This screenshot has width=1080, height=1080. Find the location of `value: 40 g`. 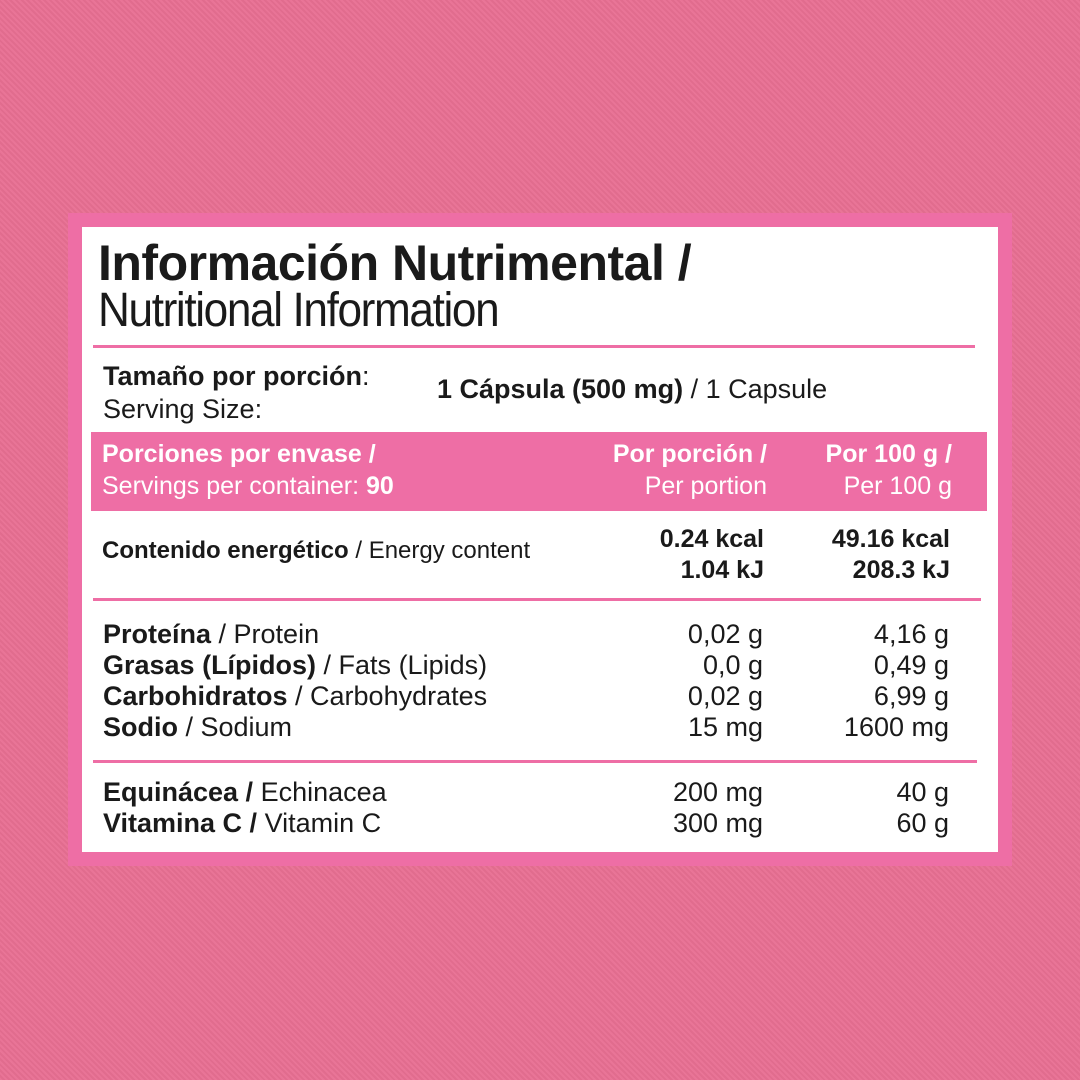

value: 40 g is located at coordinates (922, 792).